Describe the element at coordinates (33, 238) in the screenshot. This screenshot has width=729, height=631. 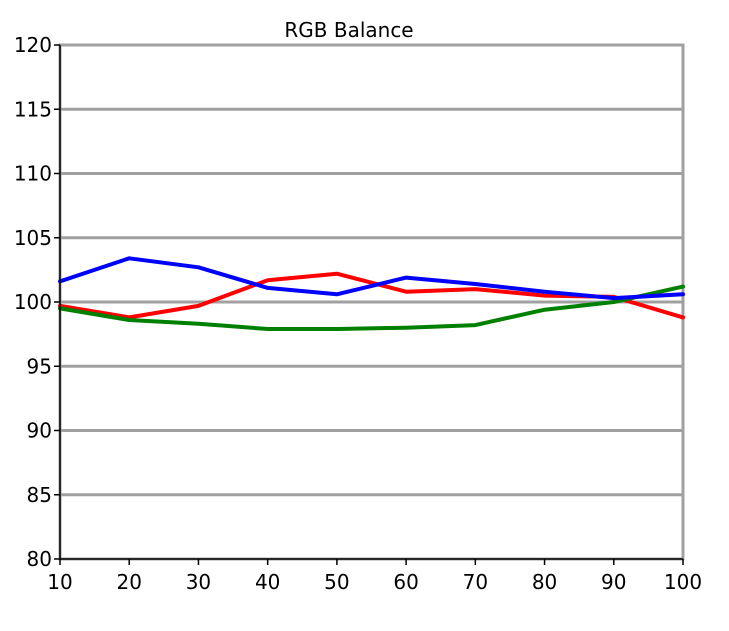
I see `y-tick-label: 105` at that location.